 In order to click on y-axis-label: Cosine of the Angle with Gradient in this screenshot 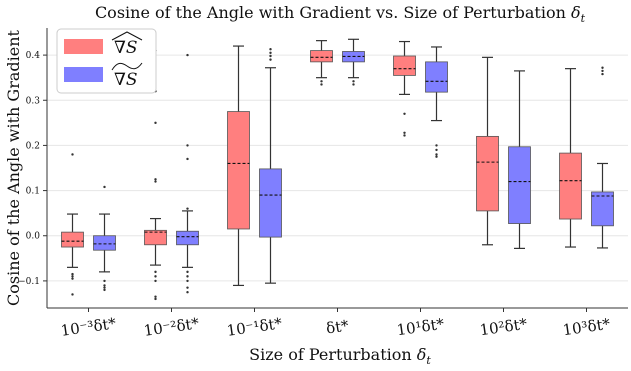, I will do `click(13, 167)`.